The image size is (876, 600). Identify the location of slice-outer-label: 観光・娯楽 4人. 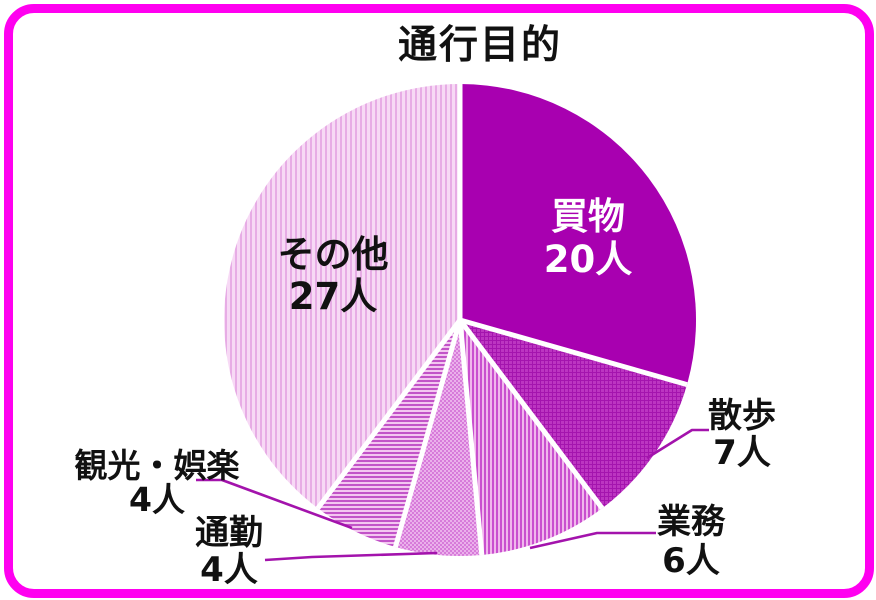
(157, 482).